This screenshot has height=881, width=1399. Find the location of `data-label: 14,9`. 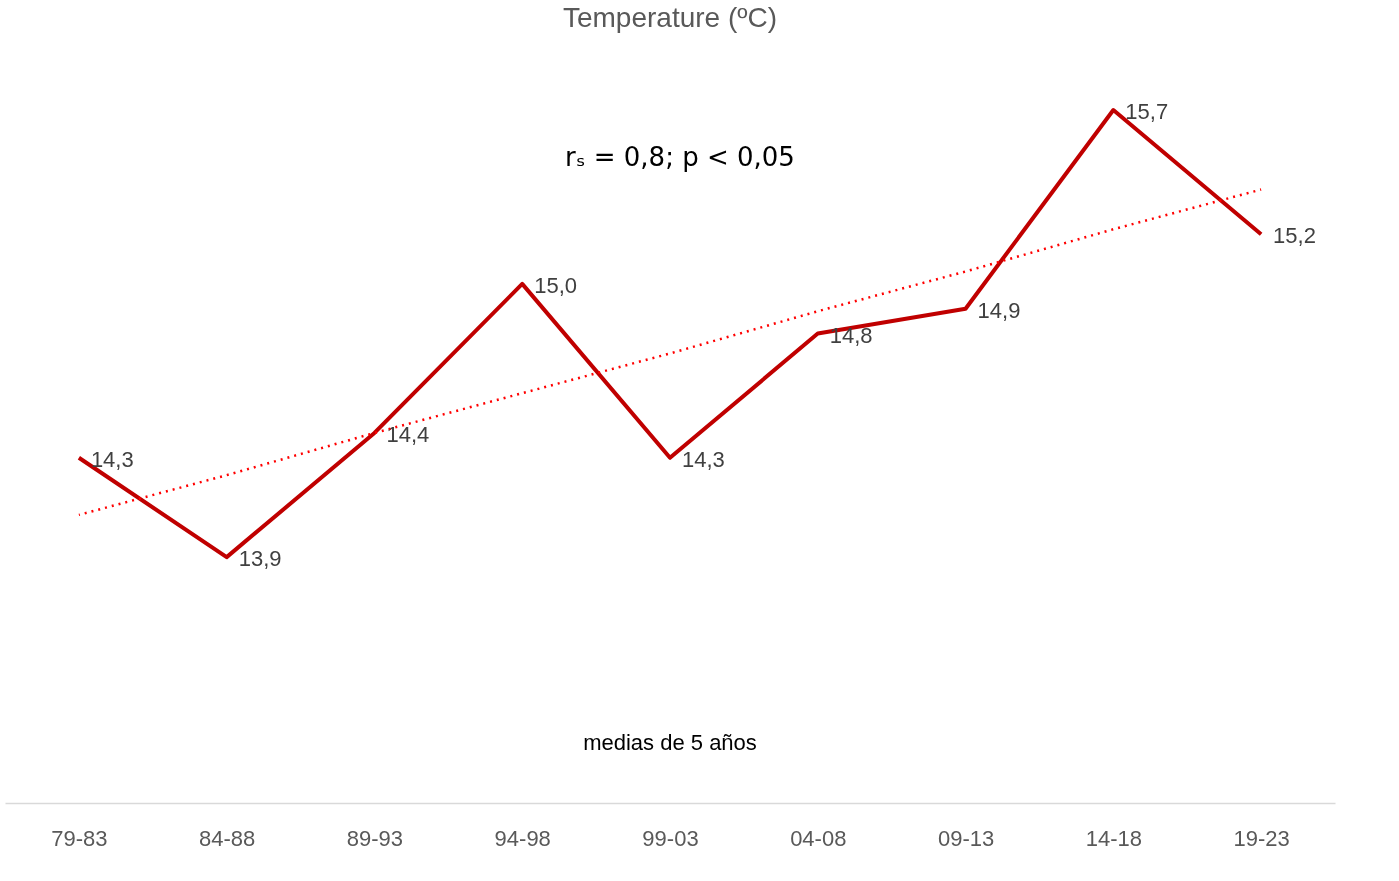

data-label: 14,9 is located at coordinates (999, 310).